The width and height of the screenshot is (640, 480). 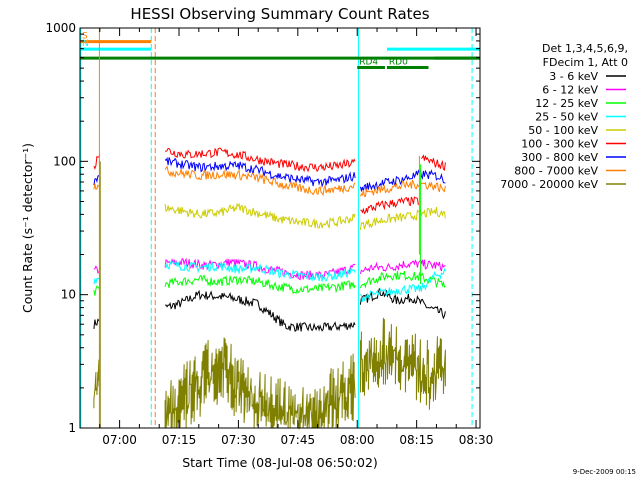 I want to click on flag-bar-label: RD4, so click(x=368, y=63).